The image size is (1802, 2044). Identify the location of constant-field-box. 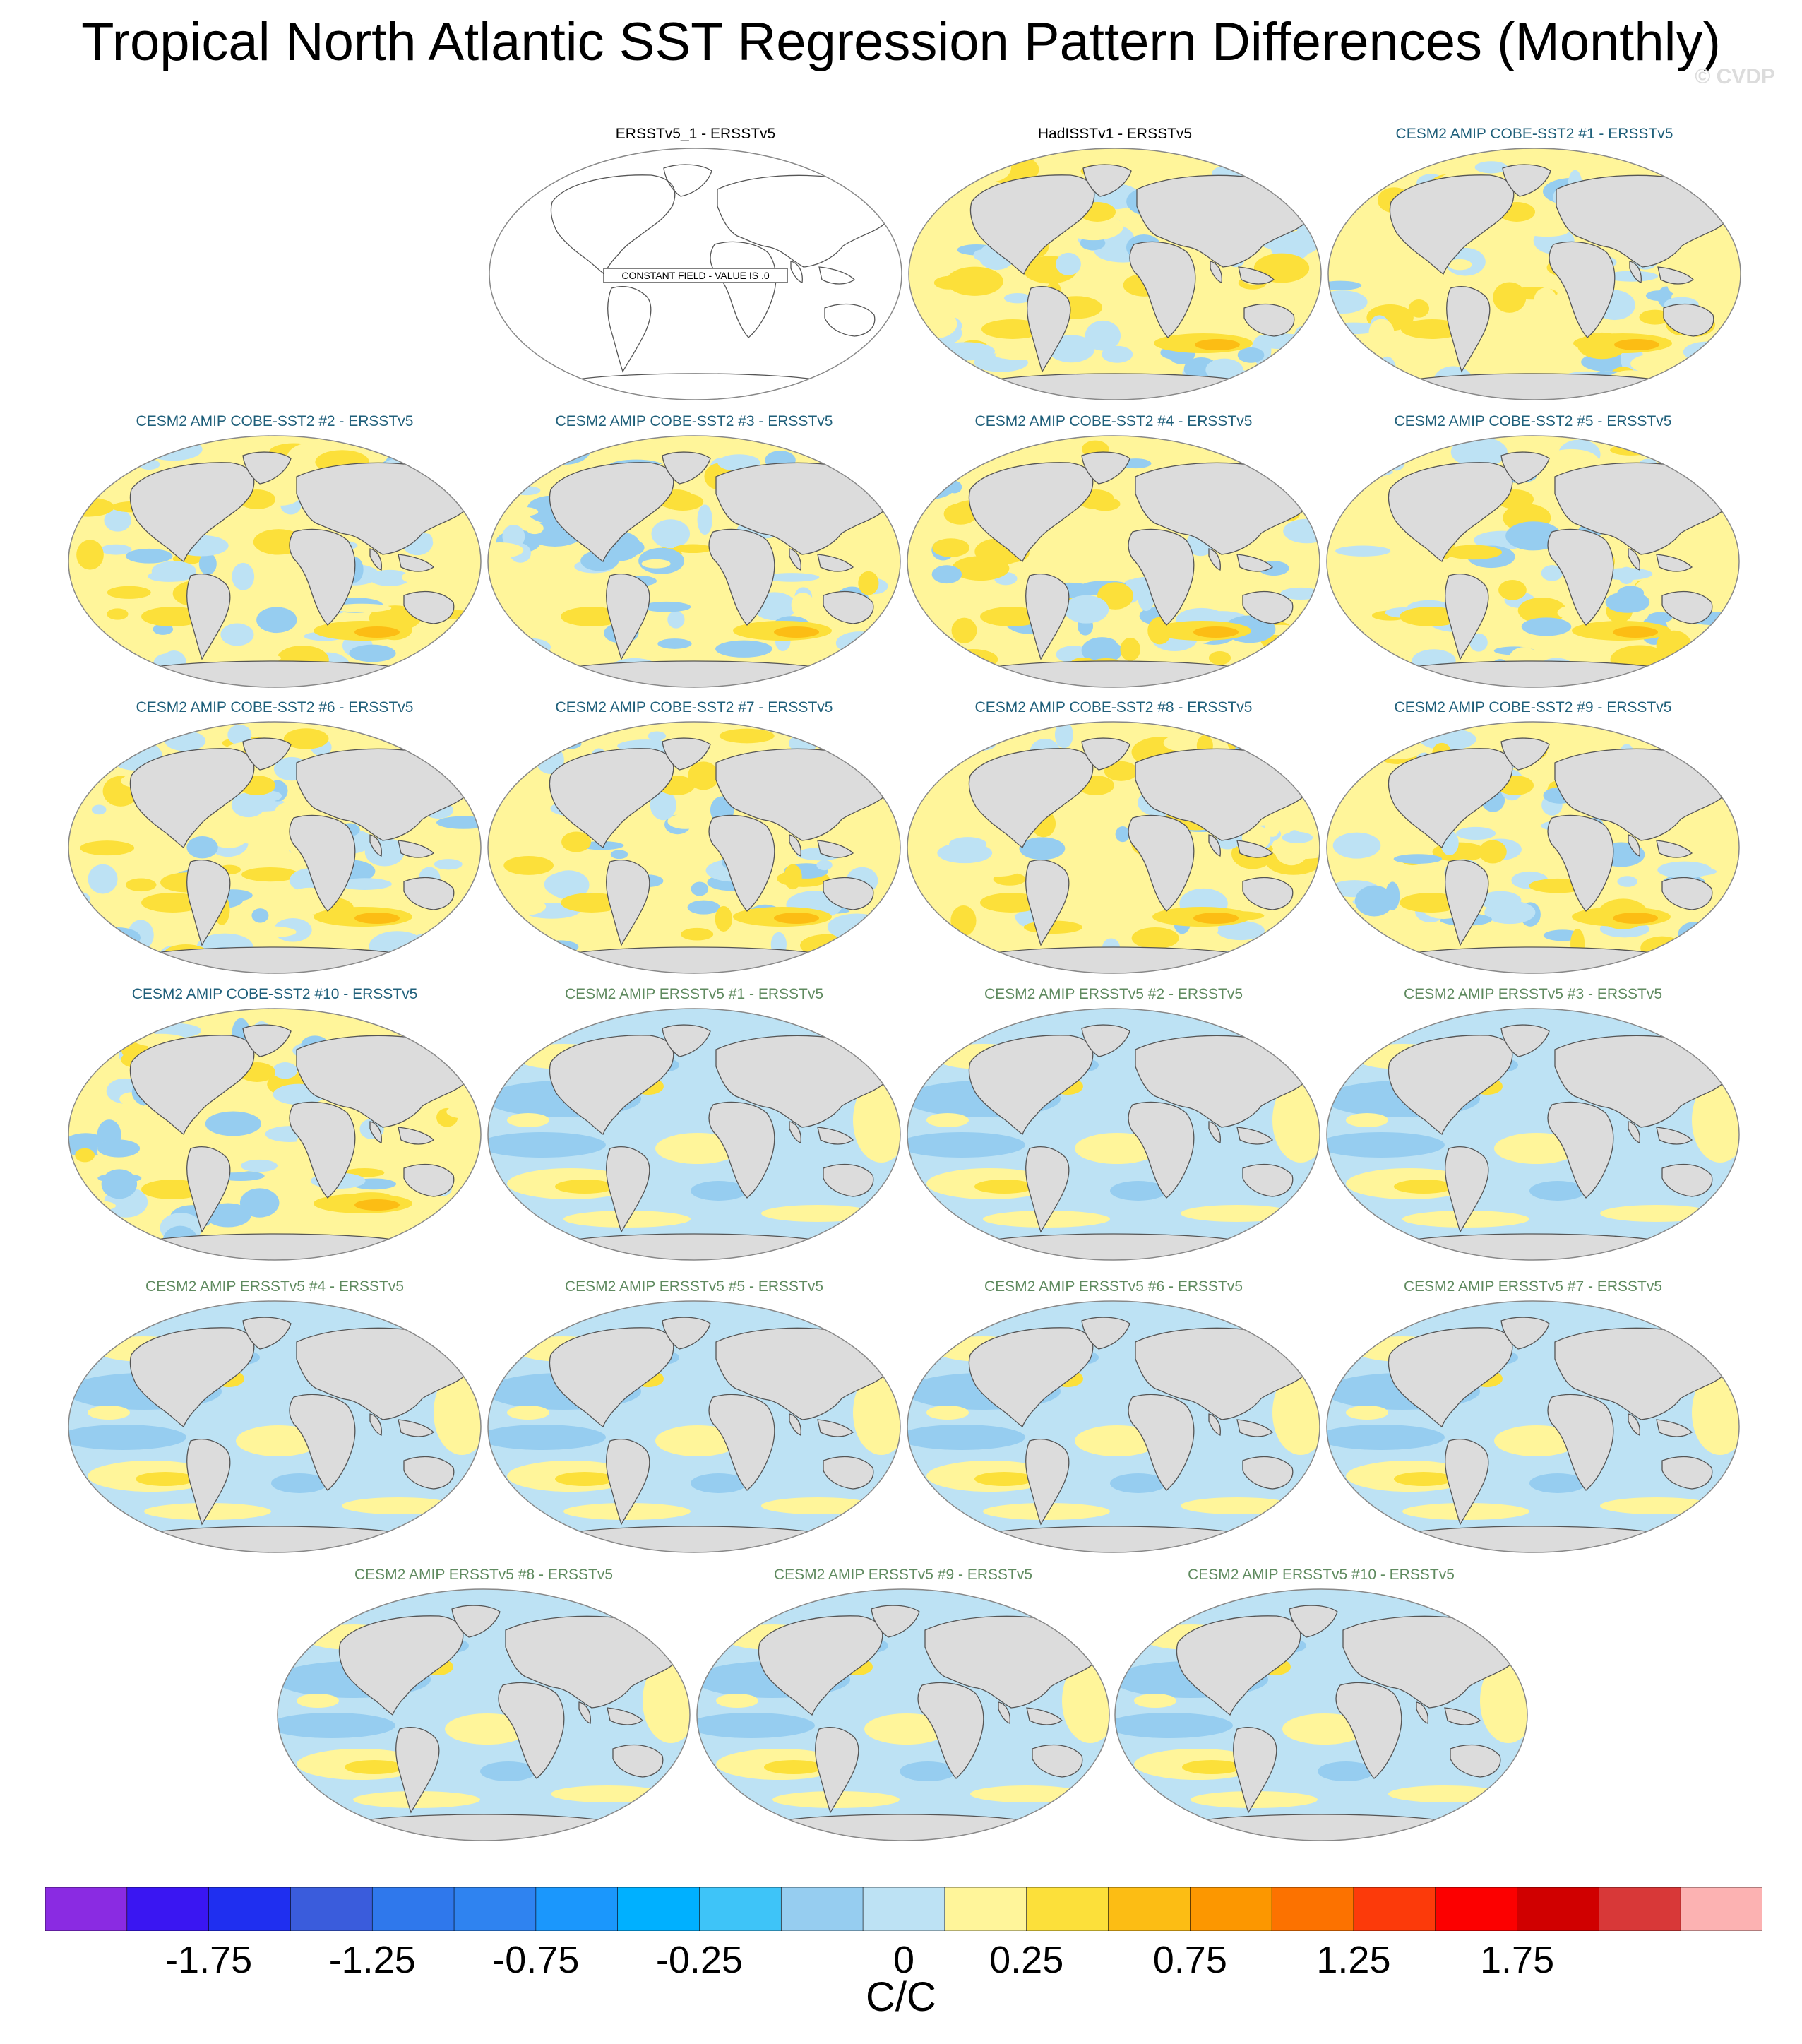
(695, 275).